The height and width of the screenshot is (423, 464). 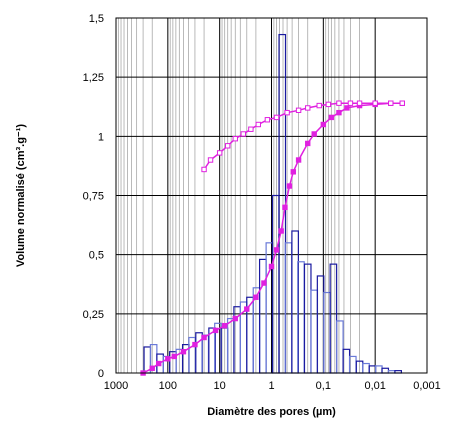 I want to click on y-tick-label: 0,25, so click(x=93, y=315).